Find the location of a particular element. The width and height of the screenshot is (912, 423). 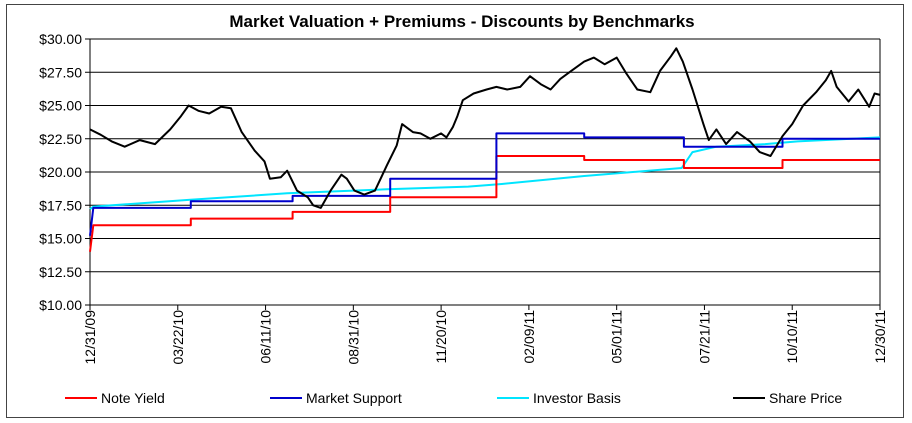

x-tick-label: 08/31/10 is located at coordinates (353, 337).